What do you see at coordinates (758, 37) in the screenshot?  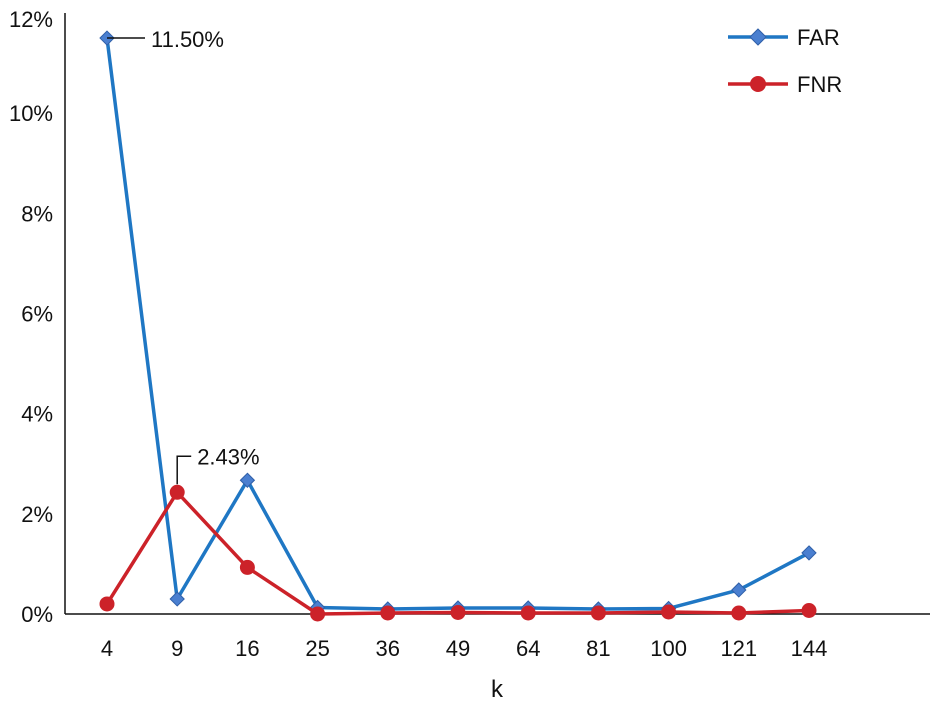 I see `legend-marker-far` at bounding box center [758, 37].